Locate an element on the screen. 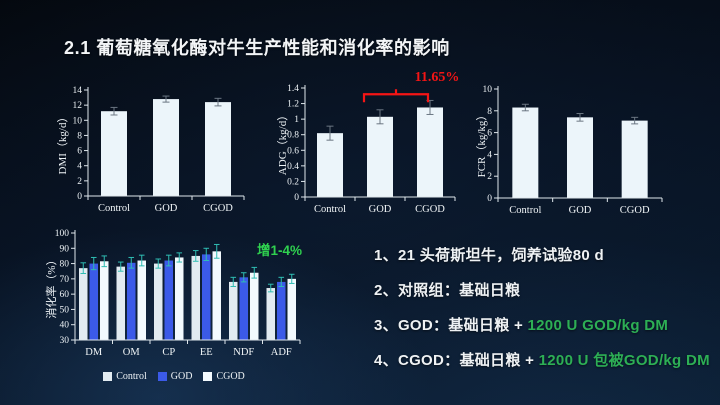 This screenshot has height=405, width=720. y-tick-label: 1.4 is located at coordinates (293, 89).